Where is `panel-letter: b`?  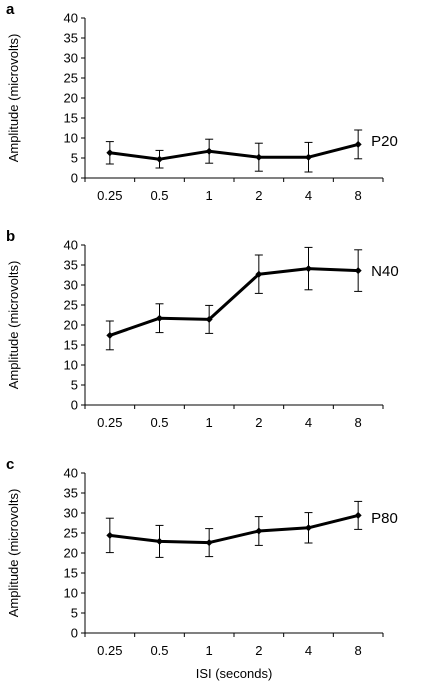
panel-letter: b is located at coordinates (10, 236).